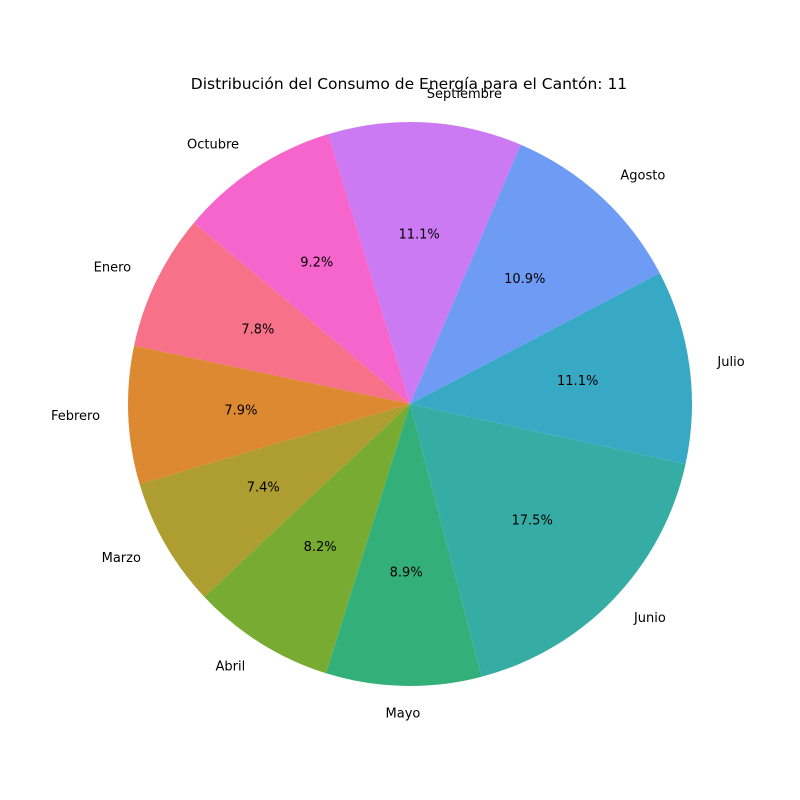 The height and width of the screenshot is (800, 800). I want to click on pct-label-julio: 11.1%, so click(577, 381).